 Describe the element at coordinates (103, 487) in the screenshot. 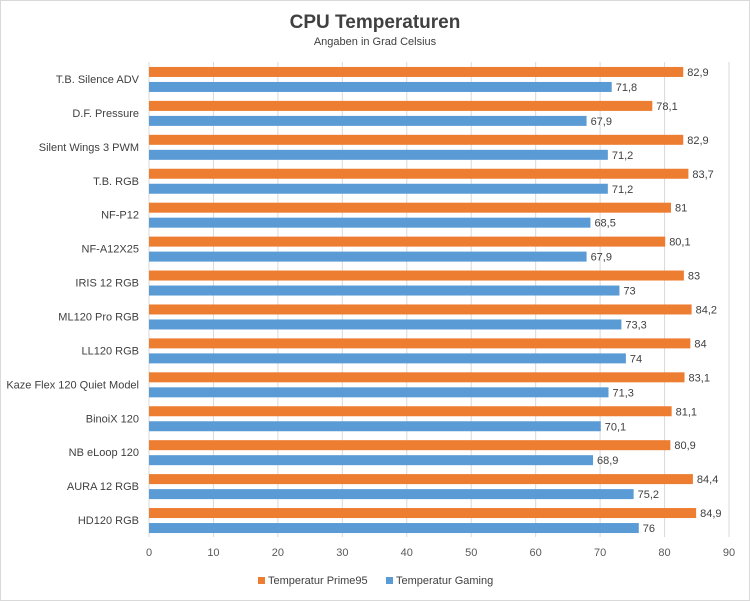

I see `category-label: AURA 12 RGB` at that location.